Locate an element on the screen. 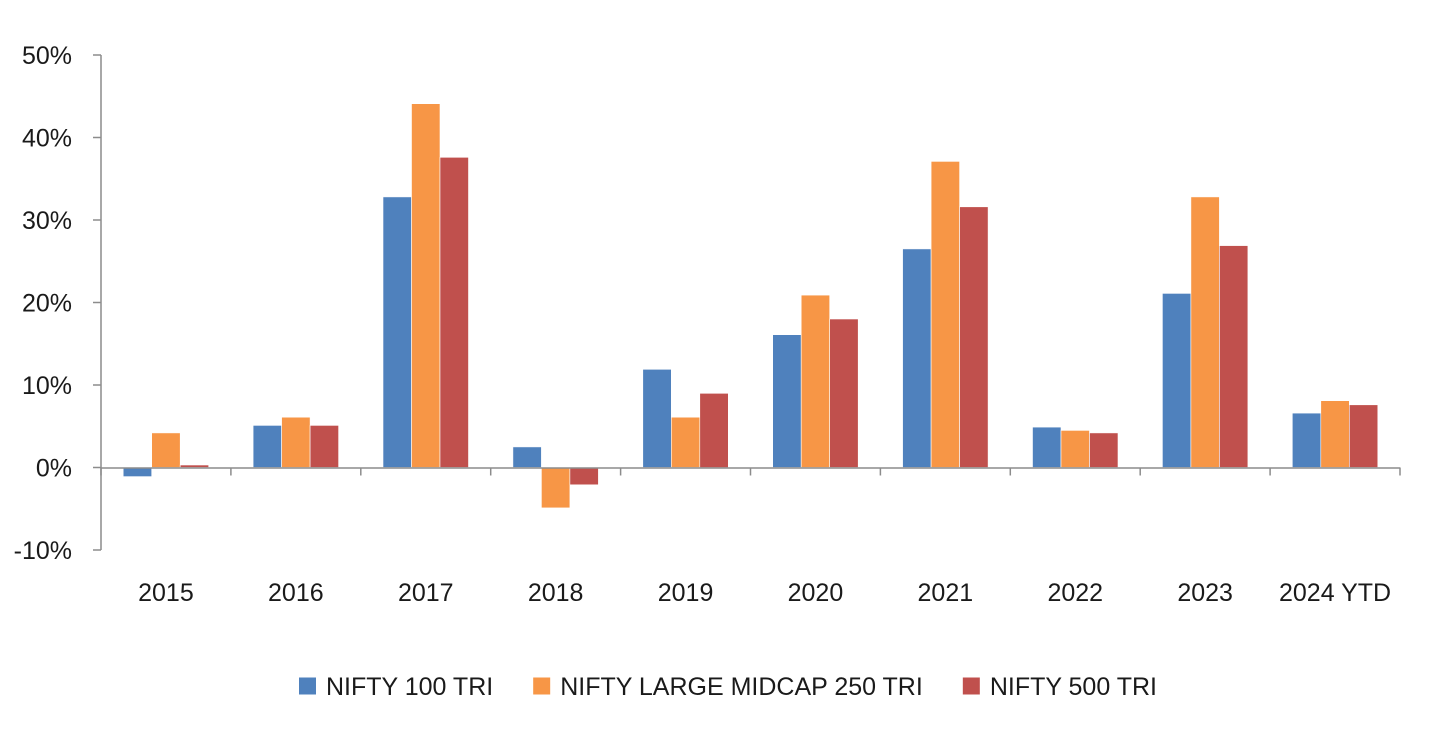 This screenshot has width=1456, height=741. x-tick-label: 2017 is located at coordinates (426, 593).